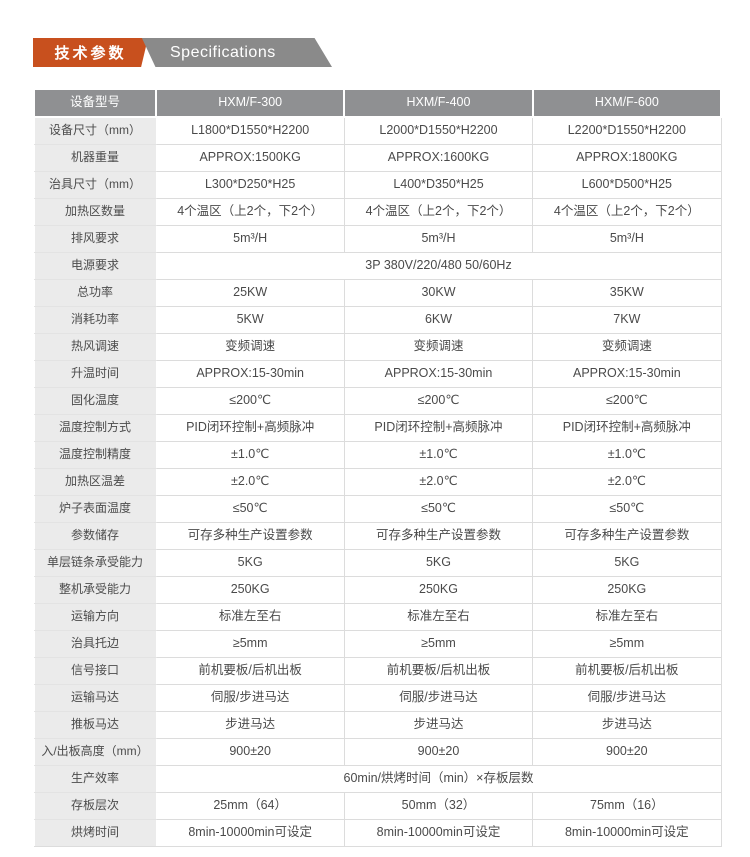 The width and height of the screenshot is (750, 857). What do you see at coordinates (95, 509) in the screenshot?
I see `row-label: 炉子表面温度` at bounding box center [95, 509].